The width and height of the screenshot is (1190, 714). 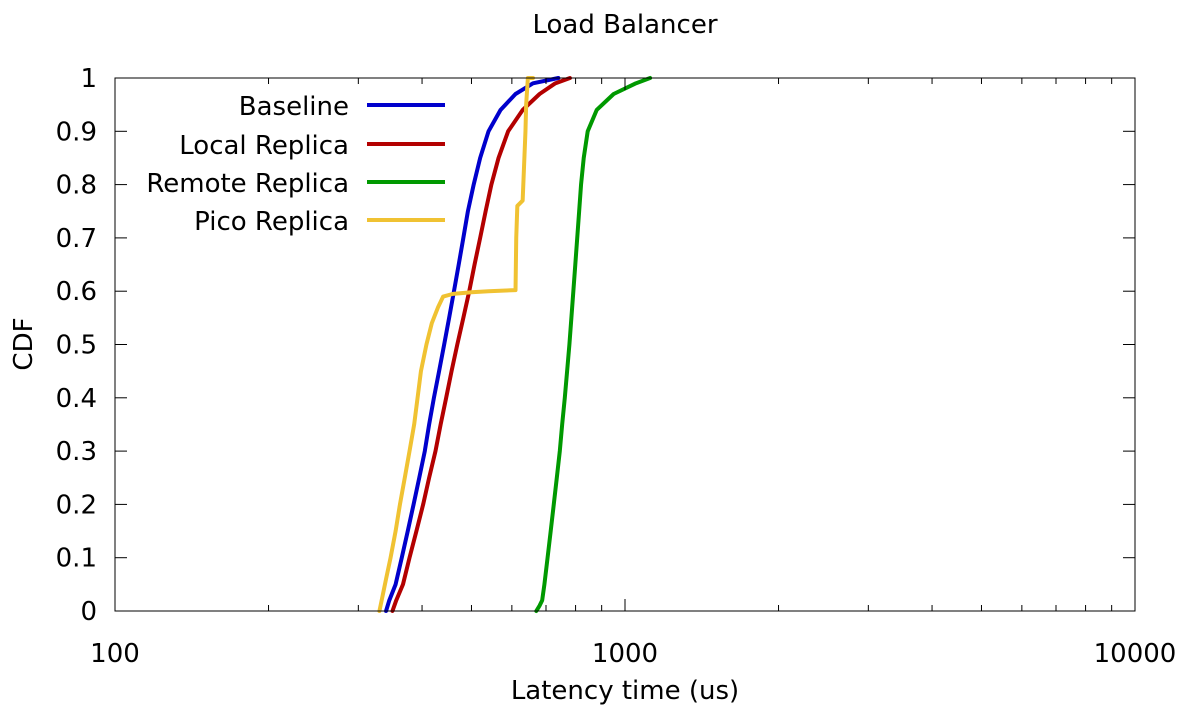 I want to click on y-tick-label: 0.9, so click(x=76, y=132).